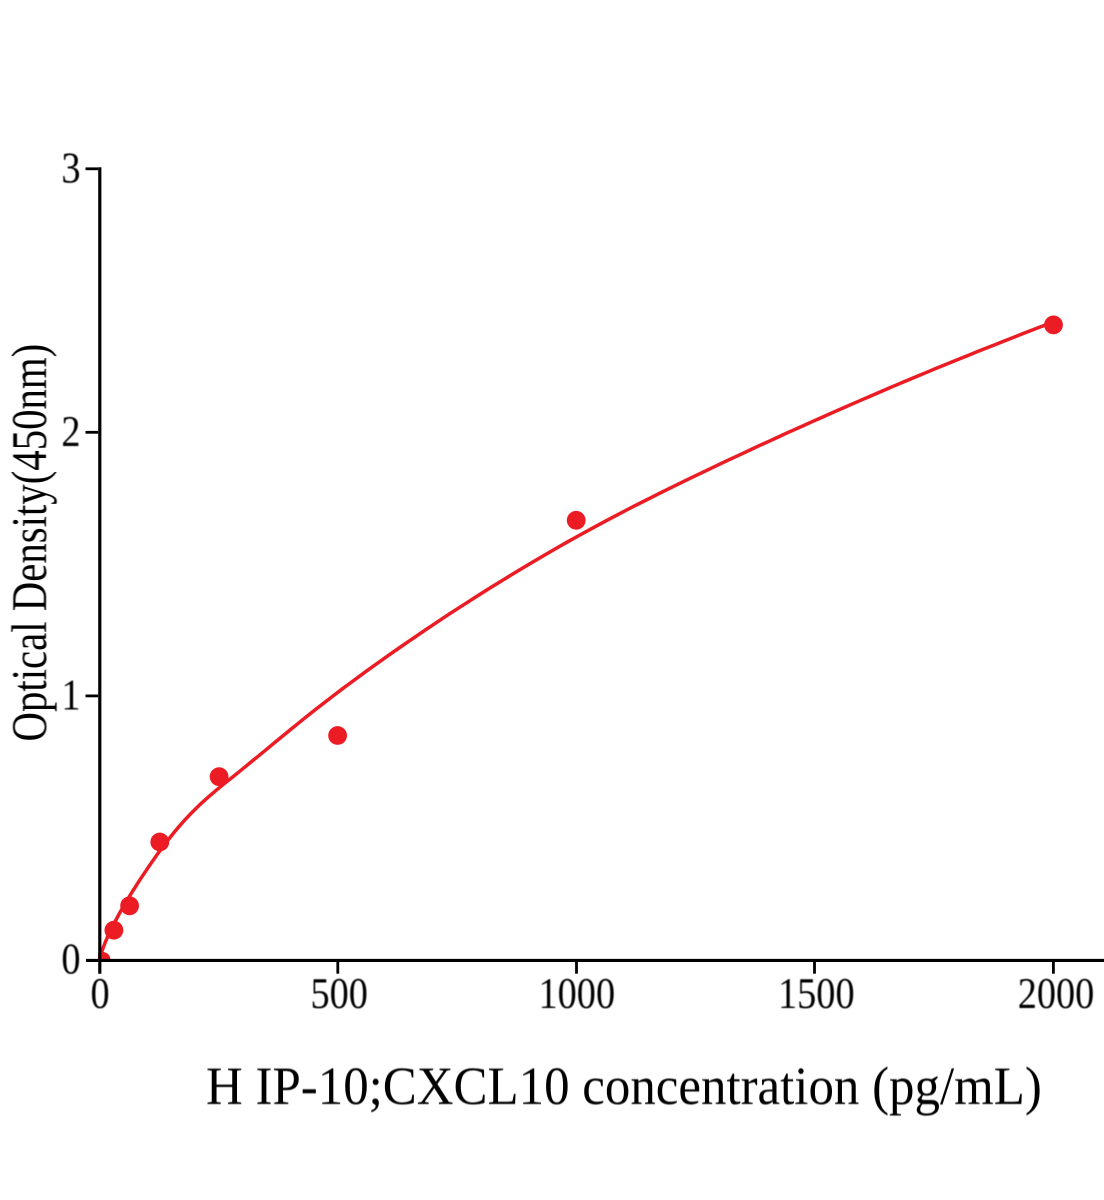 The image size is (1104, 1200). I want to click on svg-text: 3, so click(70, 168).